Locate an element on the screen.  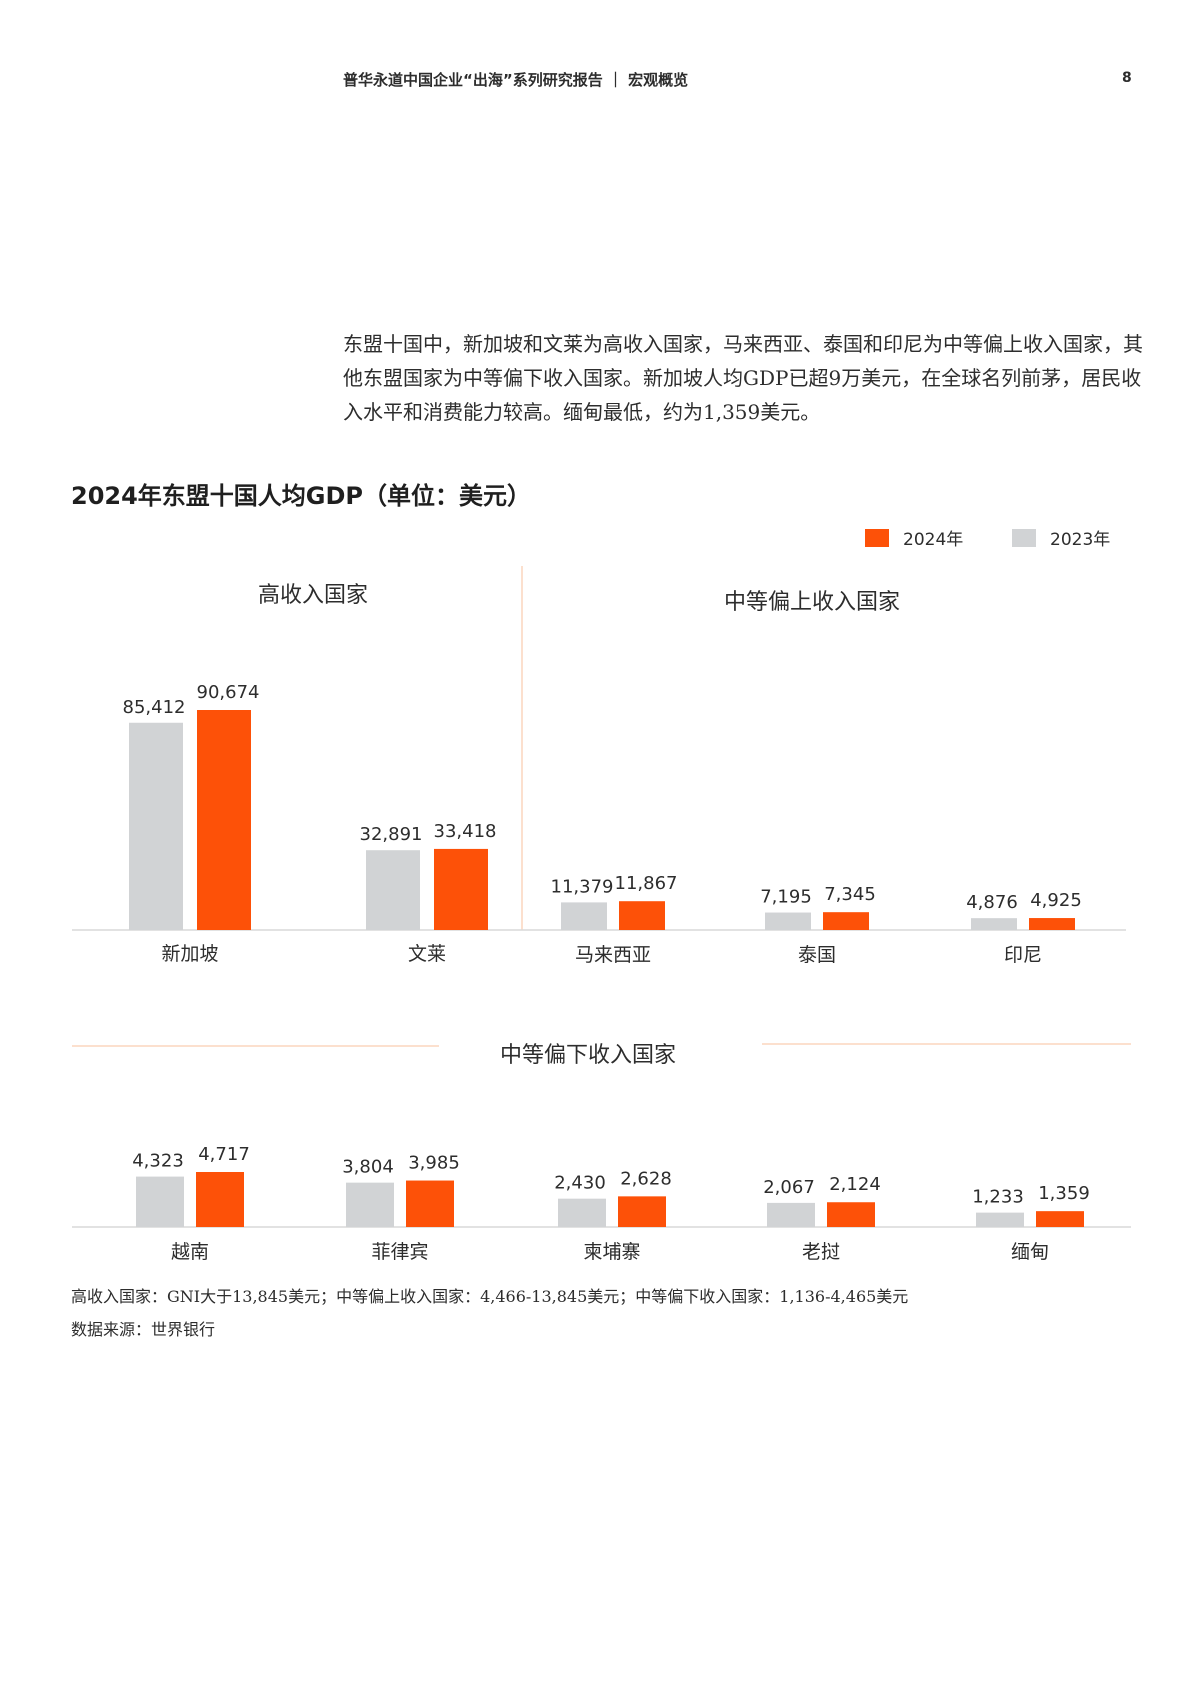
chart-title: 2024年东盟十国人均GDP（单位：美元） is located at coordinates (301, 496).